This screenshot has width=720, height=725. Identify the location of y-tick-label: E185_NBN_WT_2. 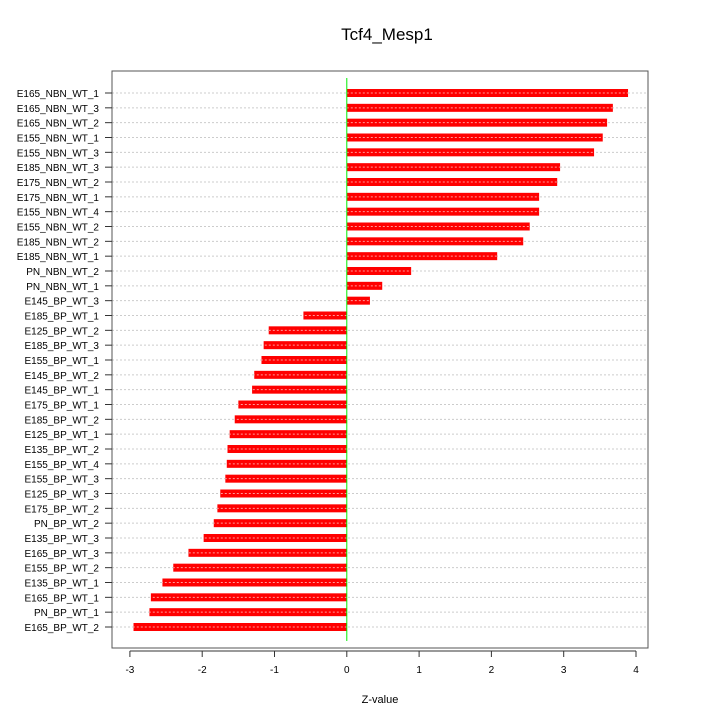
(58, 242).